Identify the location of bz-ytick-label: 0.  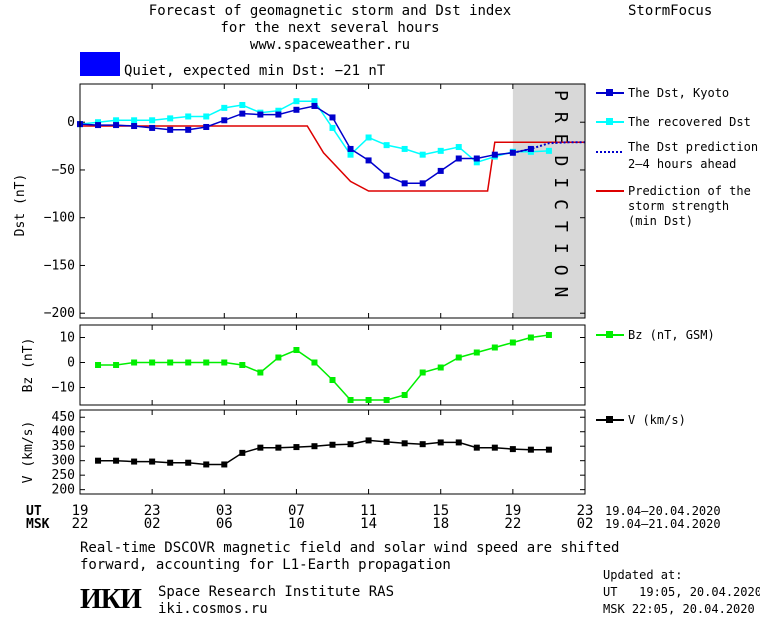
(71, 363).